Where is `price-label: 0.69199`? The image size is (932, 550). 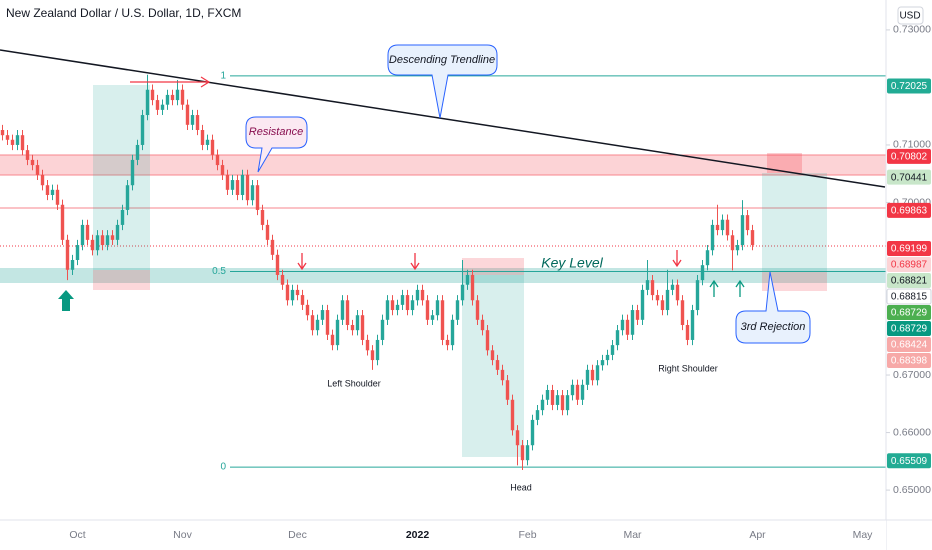 price-label: 0.69199 is located at coordinates (909, 249).